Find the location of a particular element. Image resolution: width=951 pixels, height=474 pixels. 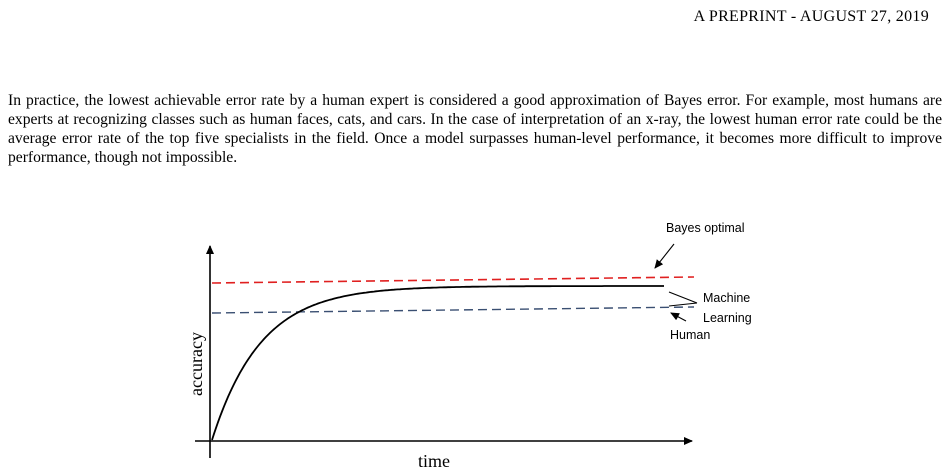

x-axis-label: time is located at coordinates (434, 461).